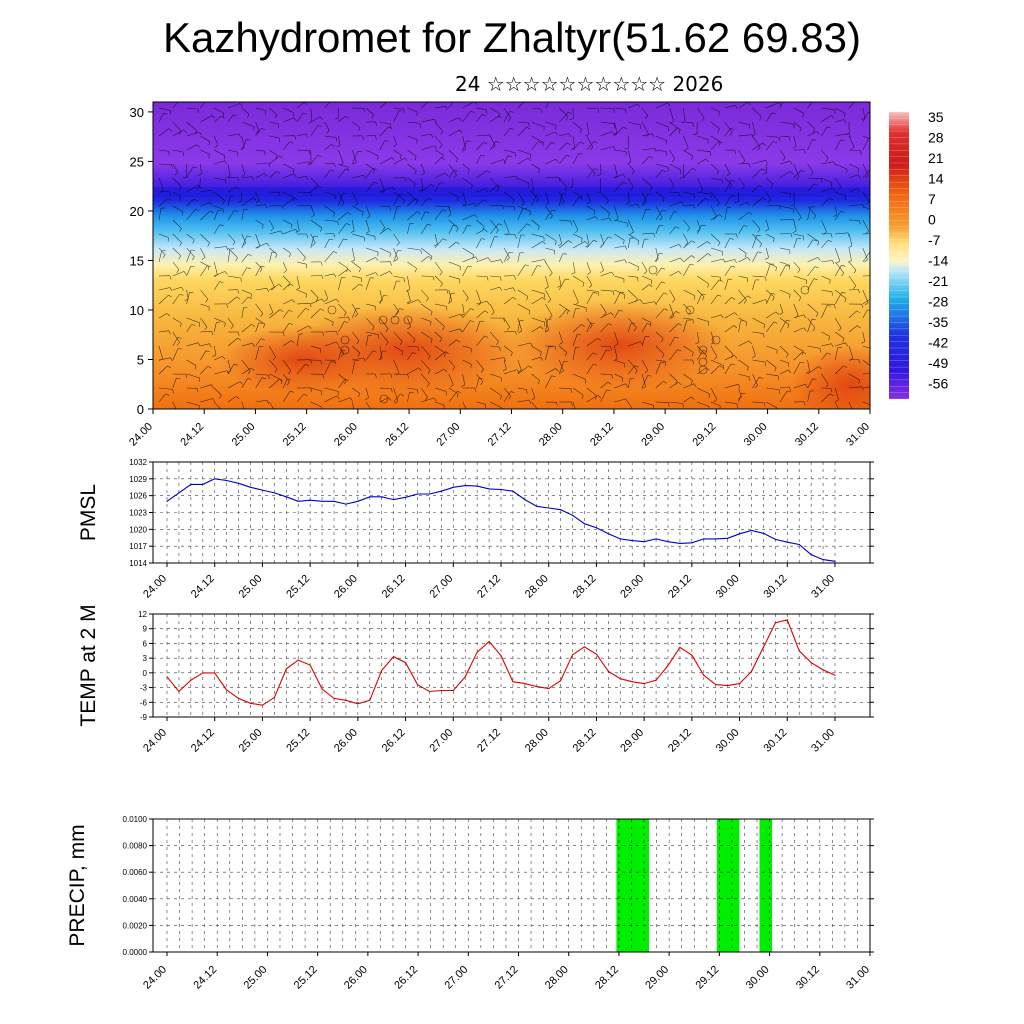  I want to click on calm-wind-circle, so click(805, 290).